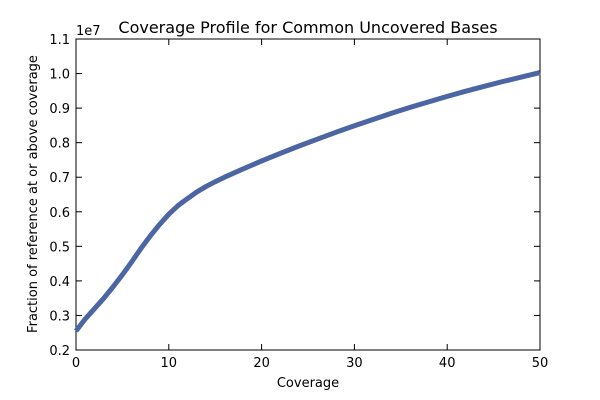 This screenshot has width=600, height=400. What do you see at coordinates (447, 363) in the screenshot?
I see `x-tick-label: 40` at bounding box center [447, 363].